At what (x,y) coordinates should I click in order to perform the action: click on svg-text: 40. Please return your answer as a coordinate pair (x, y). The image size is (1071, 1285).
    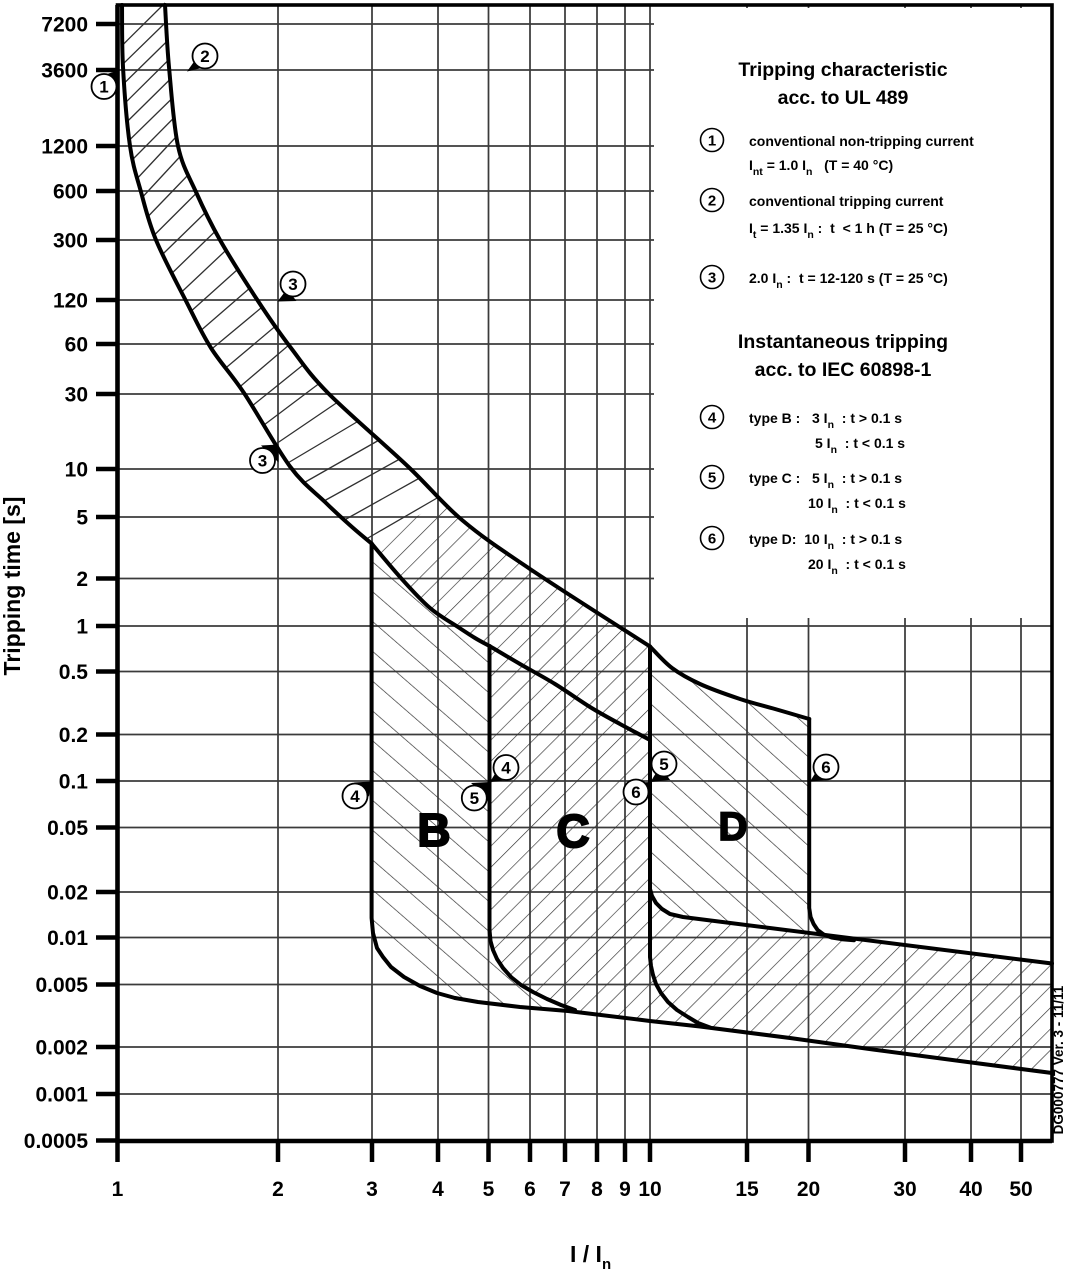
    Looking at the image, I should click on (970, 1189).